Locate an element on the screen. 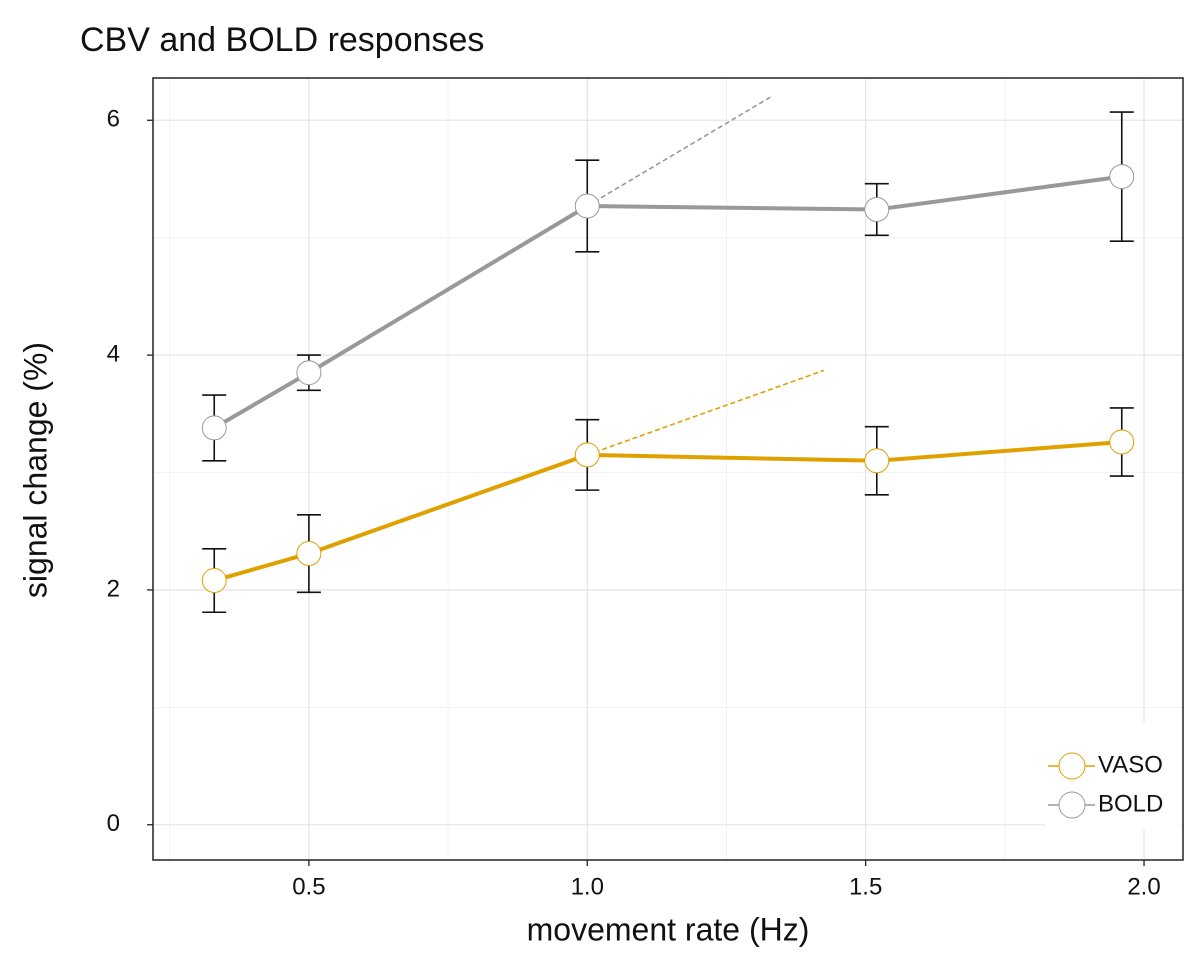  x-axis-label: movement rate (Hz) is located at coordinates (668, 929).